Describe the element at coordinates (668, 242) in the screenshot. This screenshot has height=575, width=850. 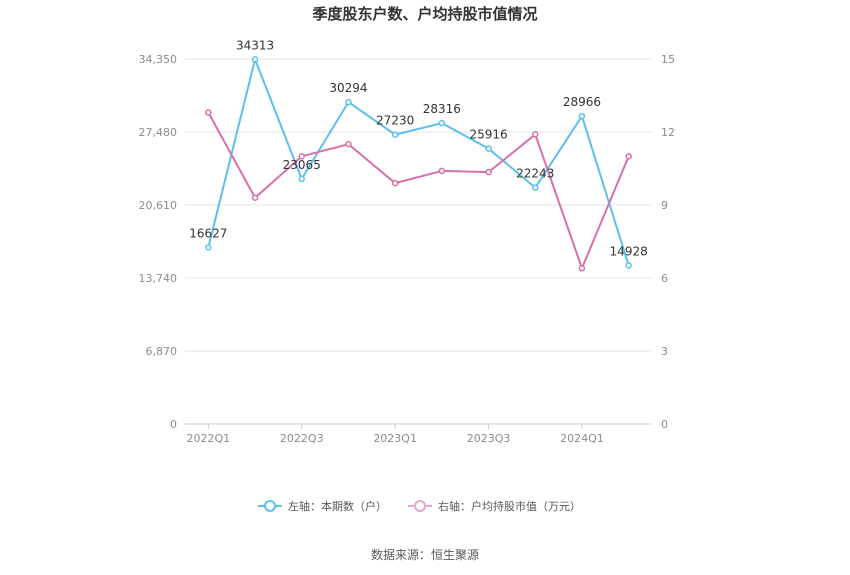
I see `right-axis-ticks: 0 3 6 9 12 15` at that location.